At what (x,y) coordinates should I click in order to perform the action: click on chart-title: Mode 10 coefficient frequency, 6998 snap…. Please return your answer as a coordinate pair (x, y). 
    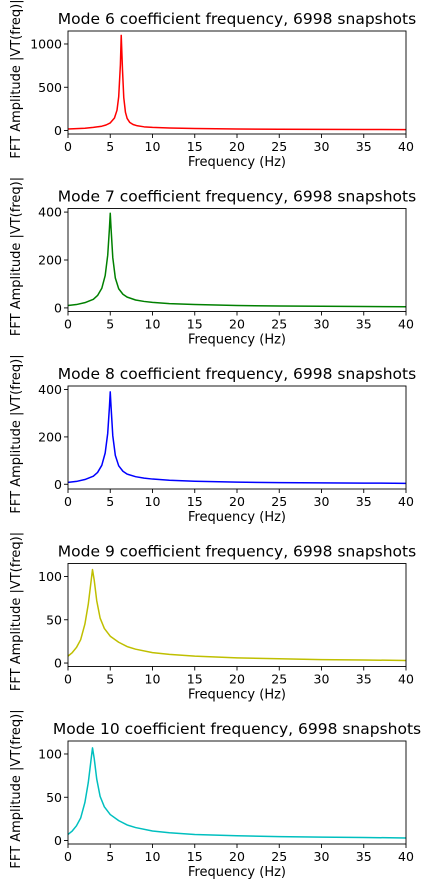
    Looking at the image, I should click on (237, 729).